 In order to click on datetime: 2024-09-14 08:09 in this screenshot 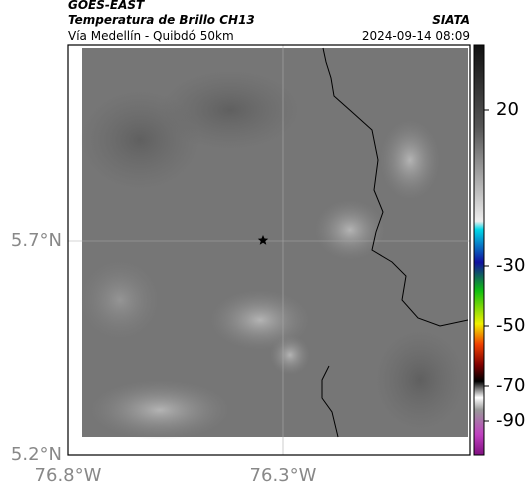, I will do `click(416, 36)`.